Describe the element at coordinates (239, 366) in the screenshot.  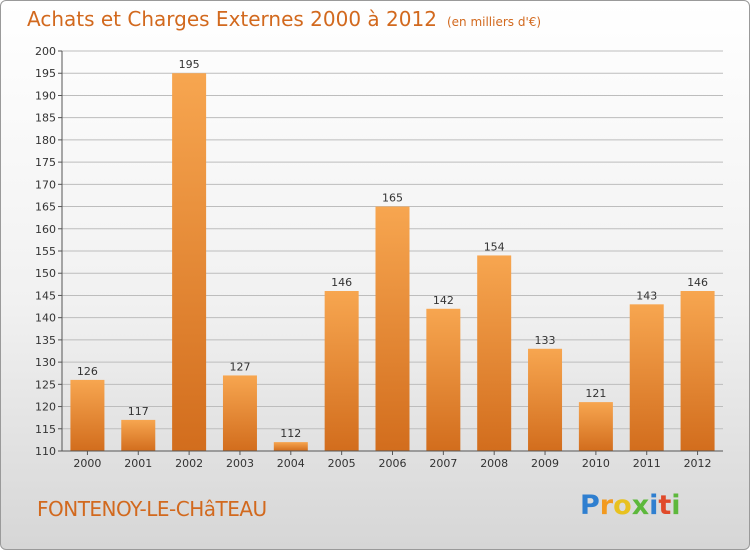
I see `data-label: 127` at that location.